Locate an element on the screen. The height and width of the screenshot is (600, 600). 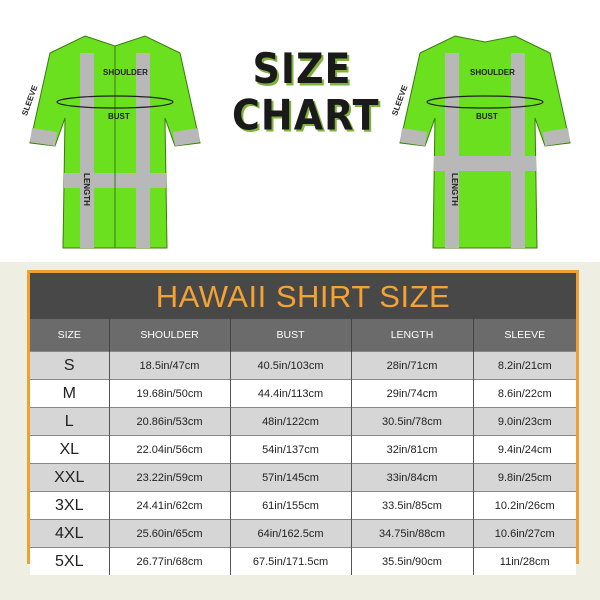
size-cell: S is located at coordinates (70, 365).